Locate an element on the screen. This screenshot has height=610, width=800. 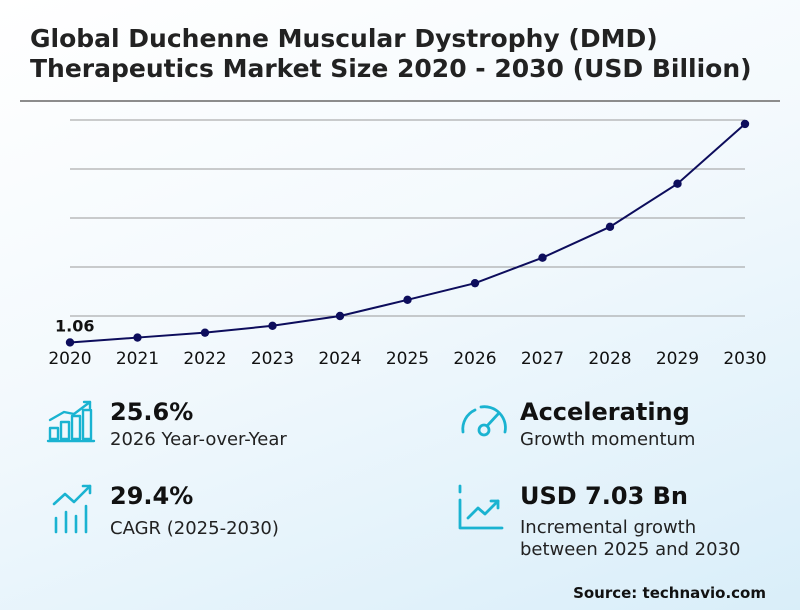
stat-cagr: 29.4% CAGR (2025-2030) is located at coordinates (212, 514).